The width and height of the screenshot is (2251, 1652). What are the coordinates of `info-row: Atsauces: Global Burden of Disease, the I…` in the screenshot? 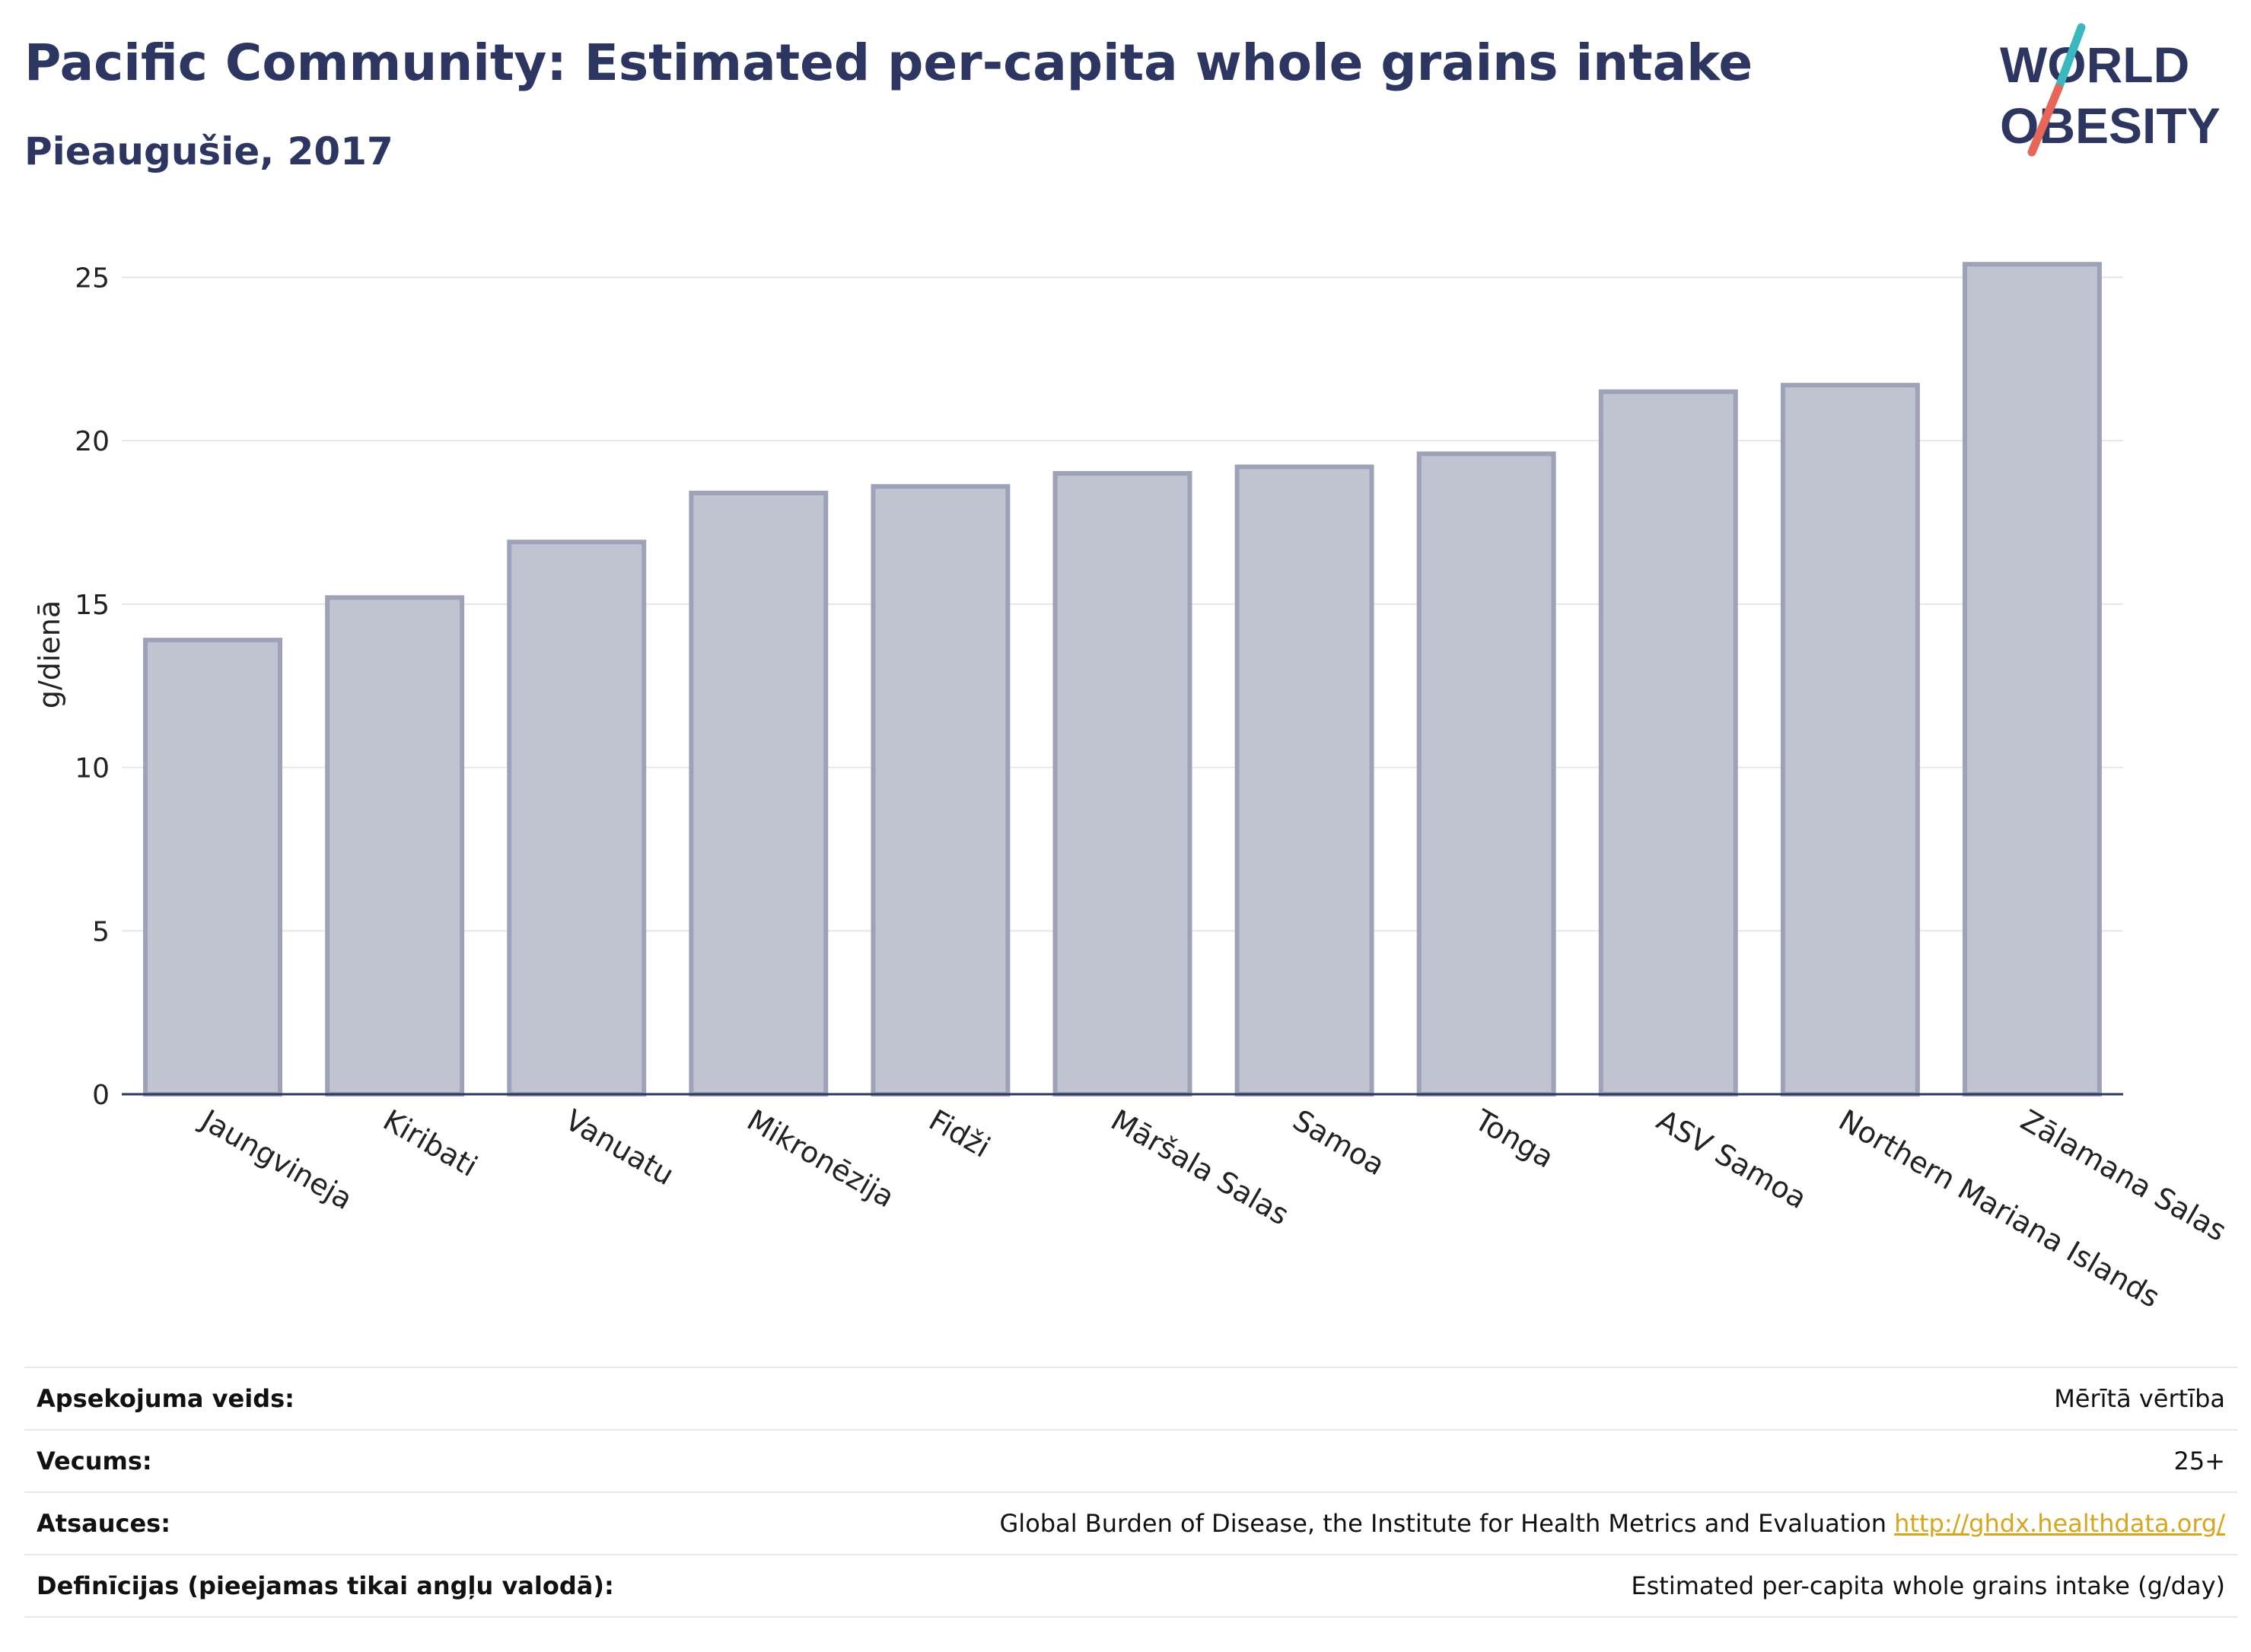 It's located at (1130, 1523).